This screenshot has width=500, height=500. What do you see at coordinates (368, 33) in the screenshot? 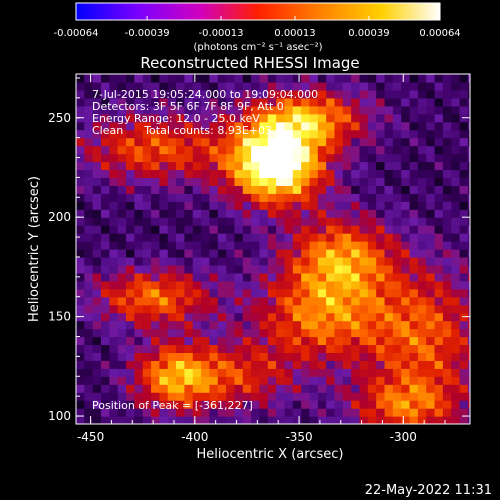
I see `colorbar-tick-label: 0.00039` at bounding box center [368, 33].